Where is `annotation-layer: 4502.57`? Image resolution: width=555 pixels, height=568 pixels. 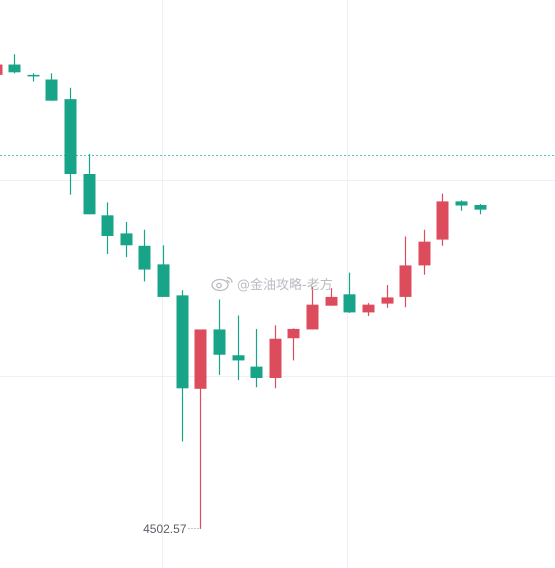 annotation-layer: 4502.57 is located at coordinates (171, 529).